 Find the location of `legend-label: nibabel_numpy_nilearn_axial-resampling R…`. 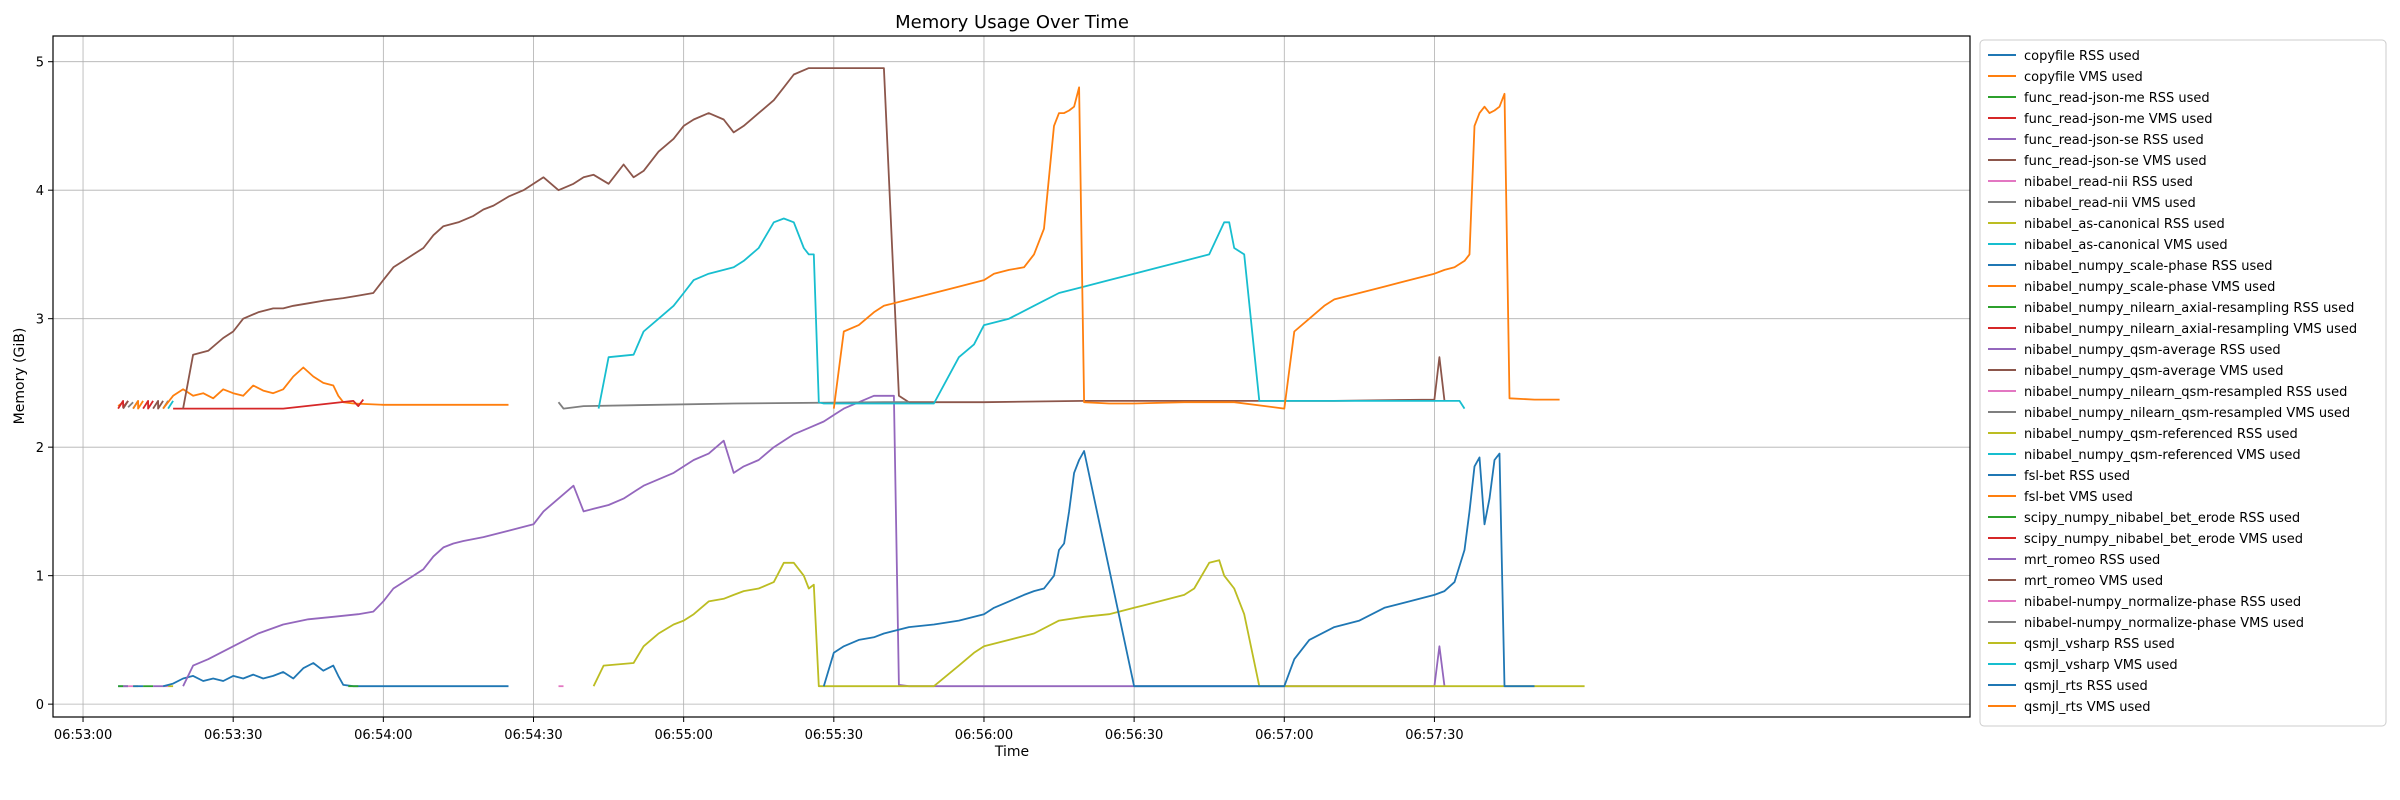

legend-label: nibabel_numpy_nilearn_axial-resampling R… is located at coordinates (2189, 308).